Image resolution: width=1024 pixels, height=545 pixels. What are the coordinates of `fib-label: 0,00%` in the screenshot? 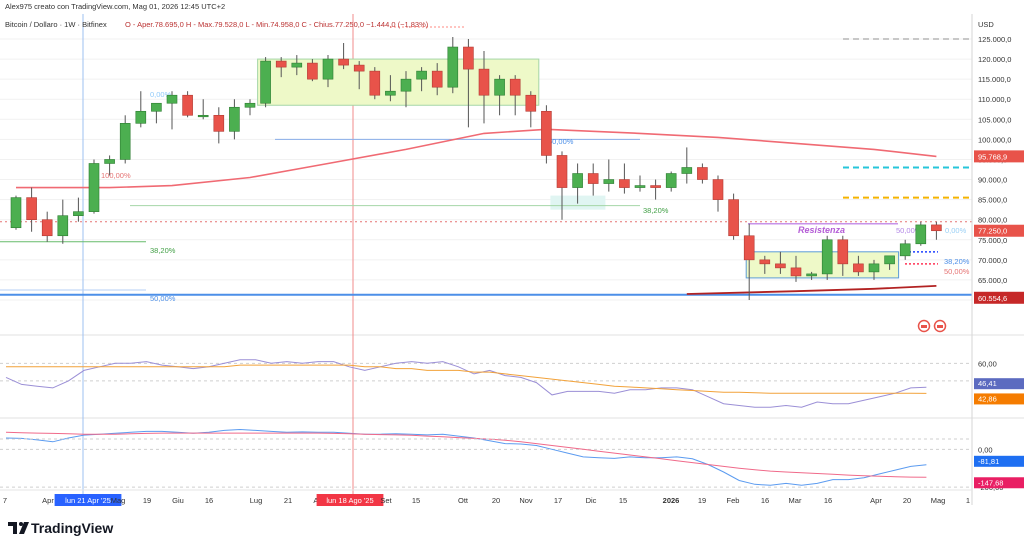 It's located at (161, 94).